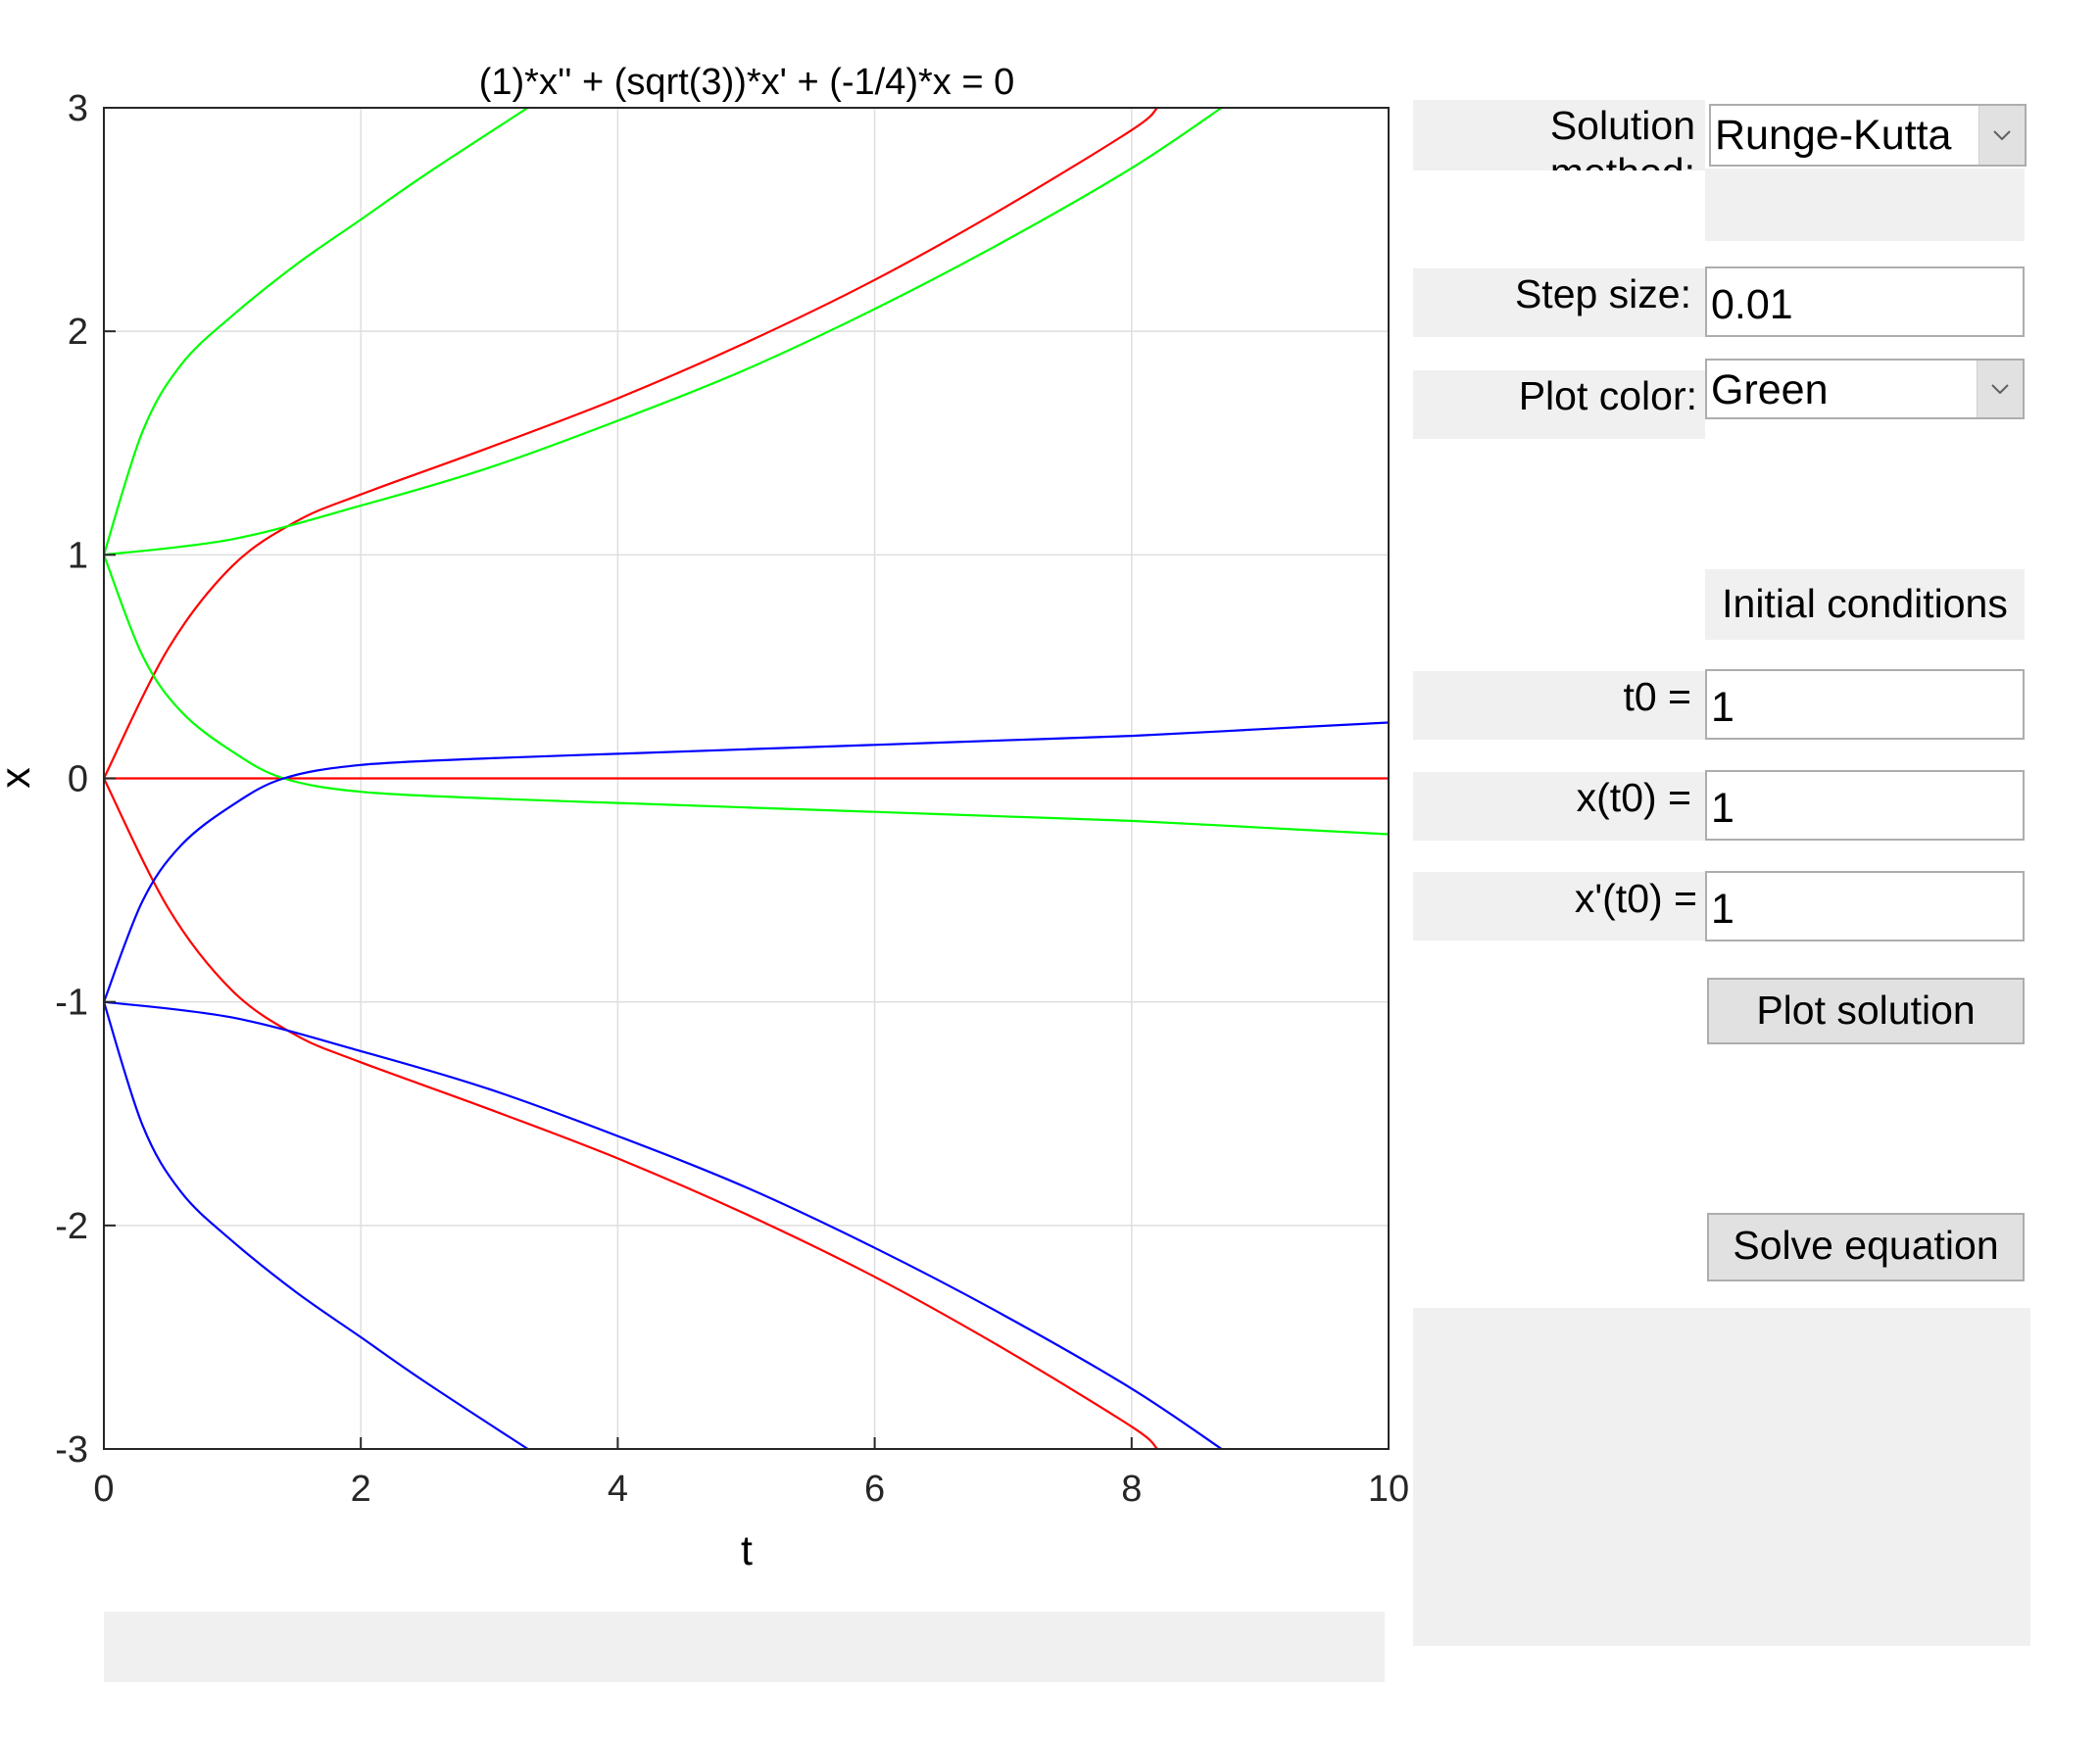 The width and height of the screenshot is (2100, 1738). Describe the element at coordinates (1866, 1011) in the screenshot. I see `plot-solution-button: Plot solution` at that location.